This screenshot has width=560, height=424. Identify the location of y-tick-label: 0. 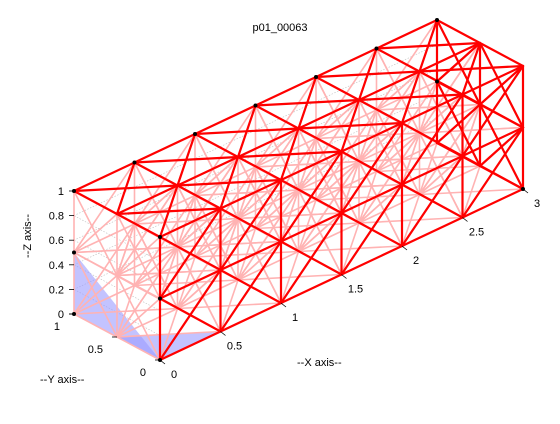
(143, 373).